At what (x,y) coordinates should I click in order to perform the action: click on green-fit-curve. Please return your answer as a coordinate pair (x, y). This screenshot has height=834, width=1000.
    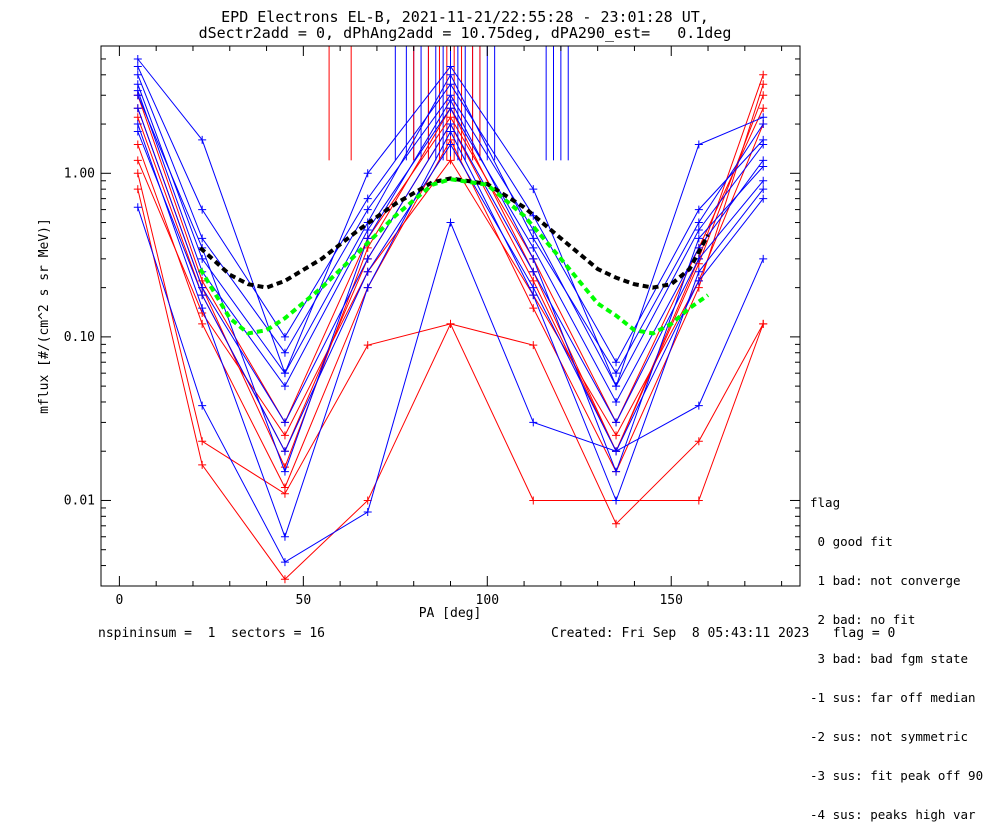
    Looking at the image, I should click on (454, 256).